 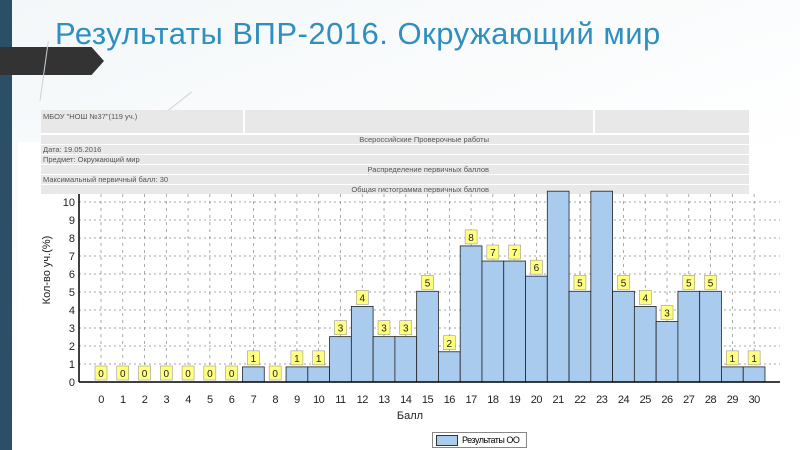 What do you see at coordinates (72, 275) in the screenshot?
I see `y-tick-label: 6` at bounding box center [72, 275].